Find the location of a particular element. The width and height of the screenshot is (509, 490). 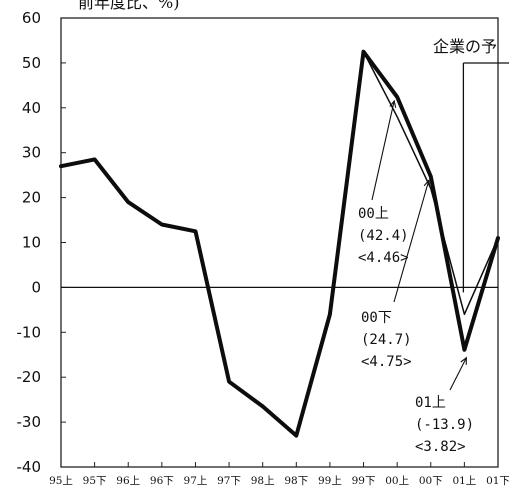

annotation-label: <4.46> is located at coordinates (383, 258).